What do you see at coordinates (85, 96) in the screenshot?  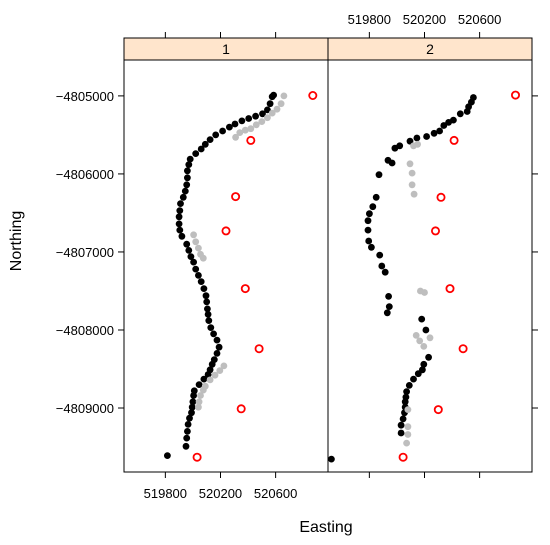 I see `y-tick-label: −4805000` at bounding box center [85, 96].